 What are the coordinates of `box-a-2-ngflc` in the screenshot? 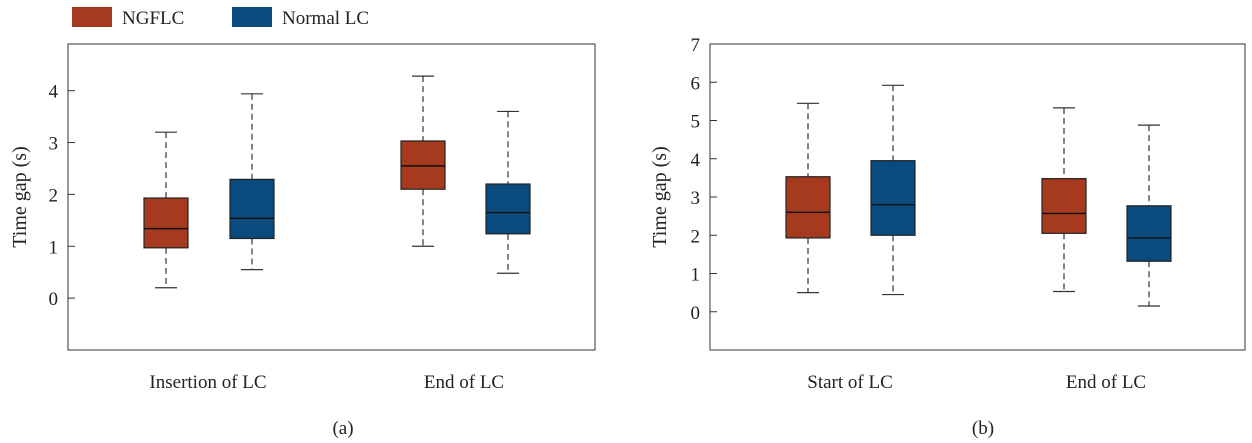 It's located at (423, 161).